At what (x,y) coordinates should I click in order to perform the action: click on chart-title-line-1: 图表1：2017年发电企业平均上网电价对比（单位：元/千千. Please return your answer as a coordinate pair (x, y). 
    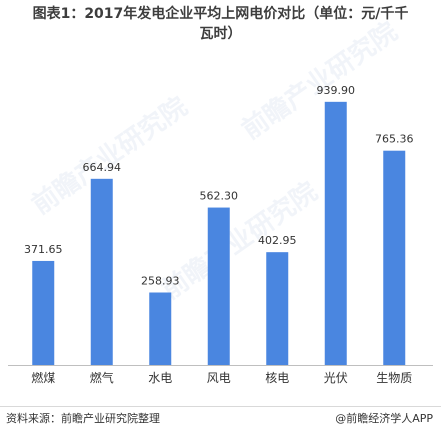
    Looking at the image, I should click on (220, 14).